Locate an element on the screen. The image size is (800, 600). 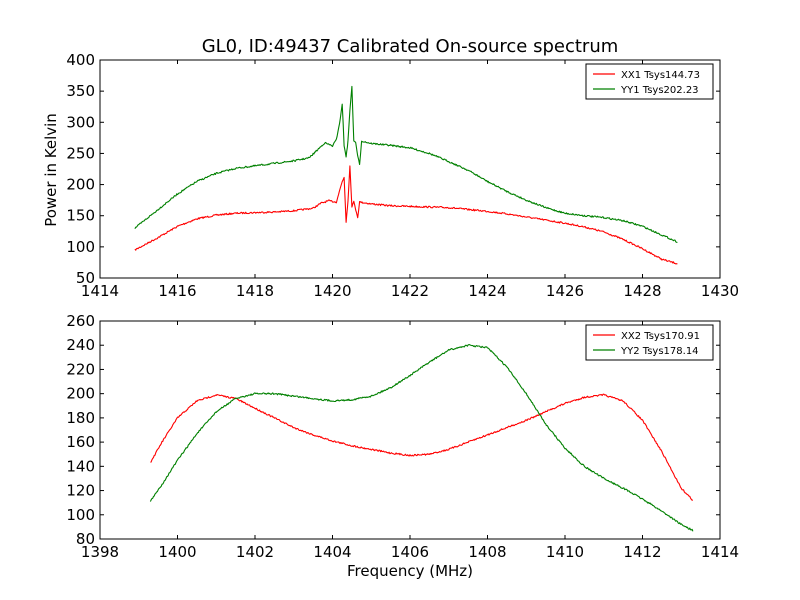
bottom-x-tick-label: 1400 is located at coordinates (177, 552).